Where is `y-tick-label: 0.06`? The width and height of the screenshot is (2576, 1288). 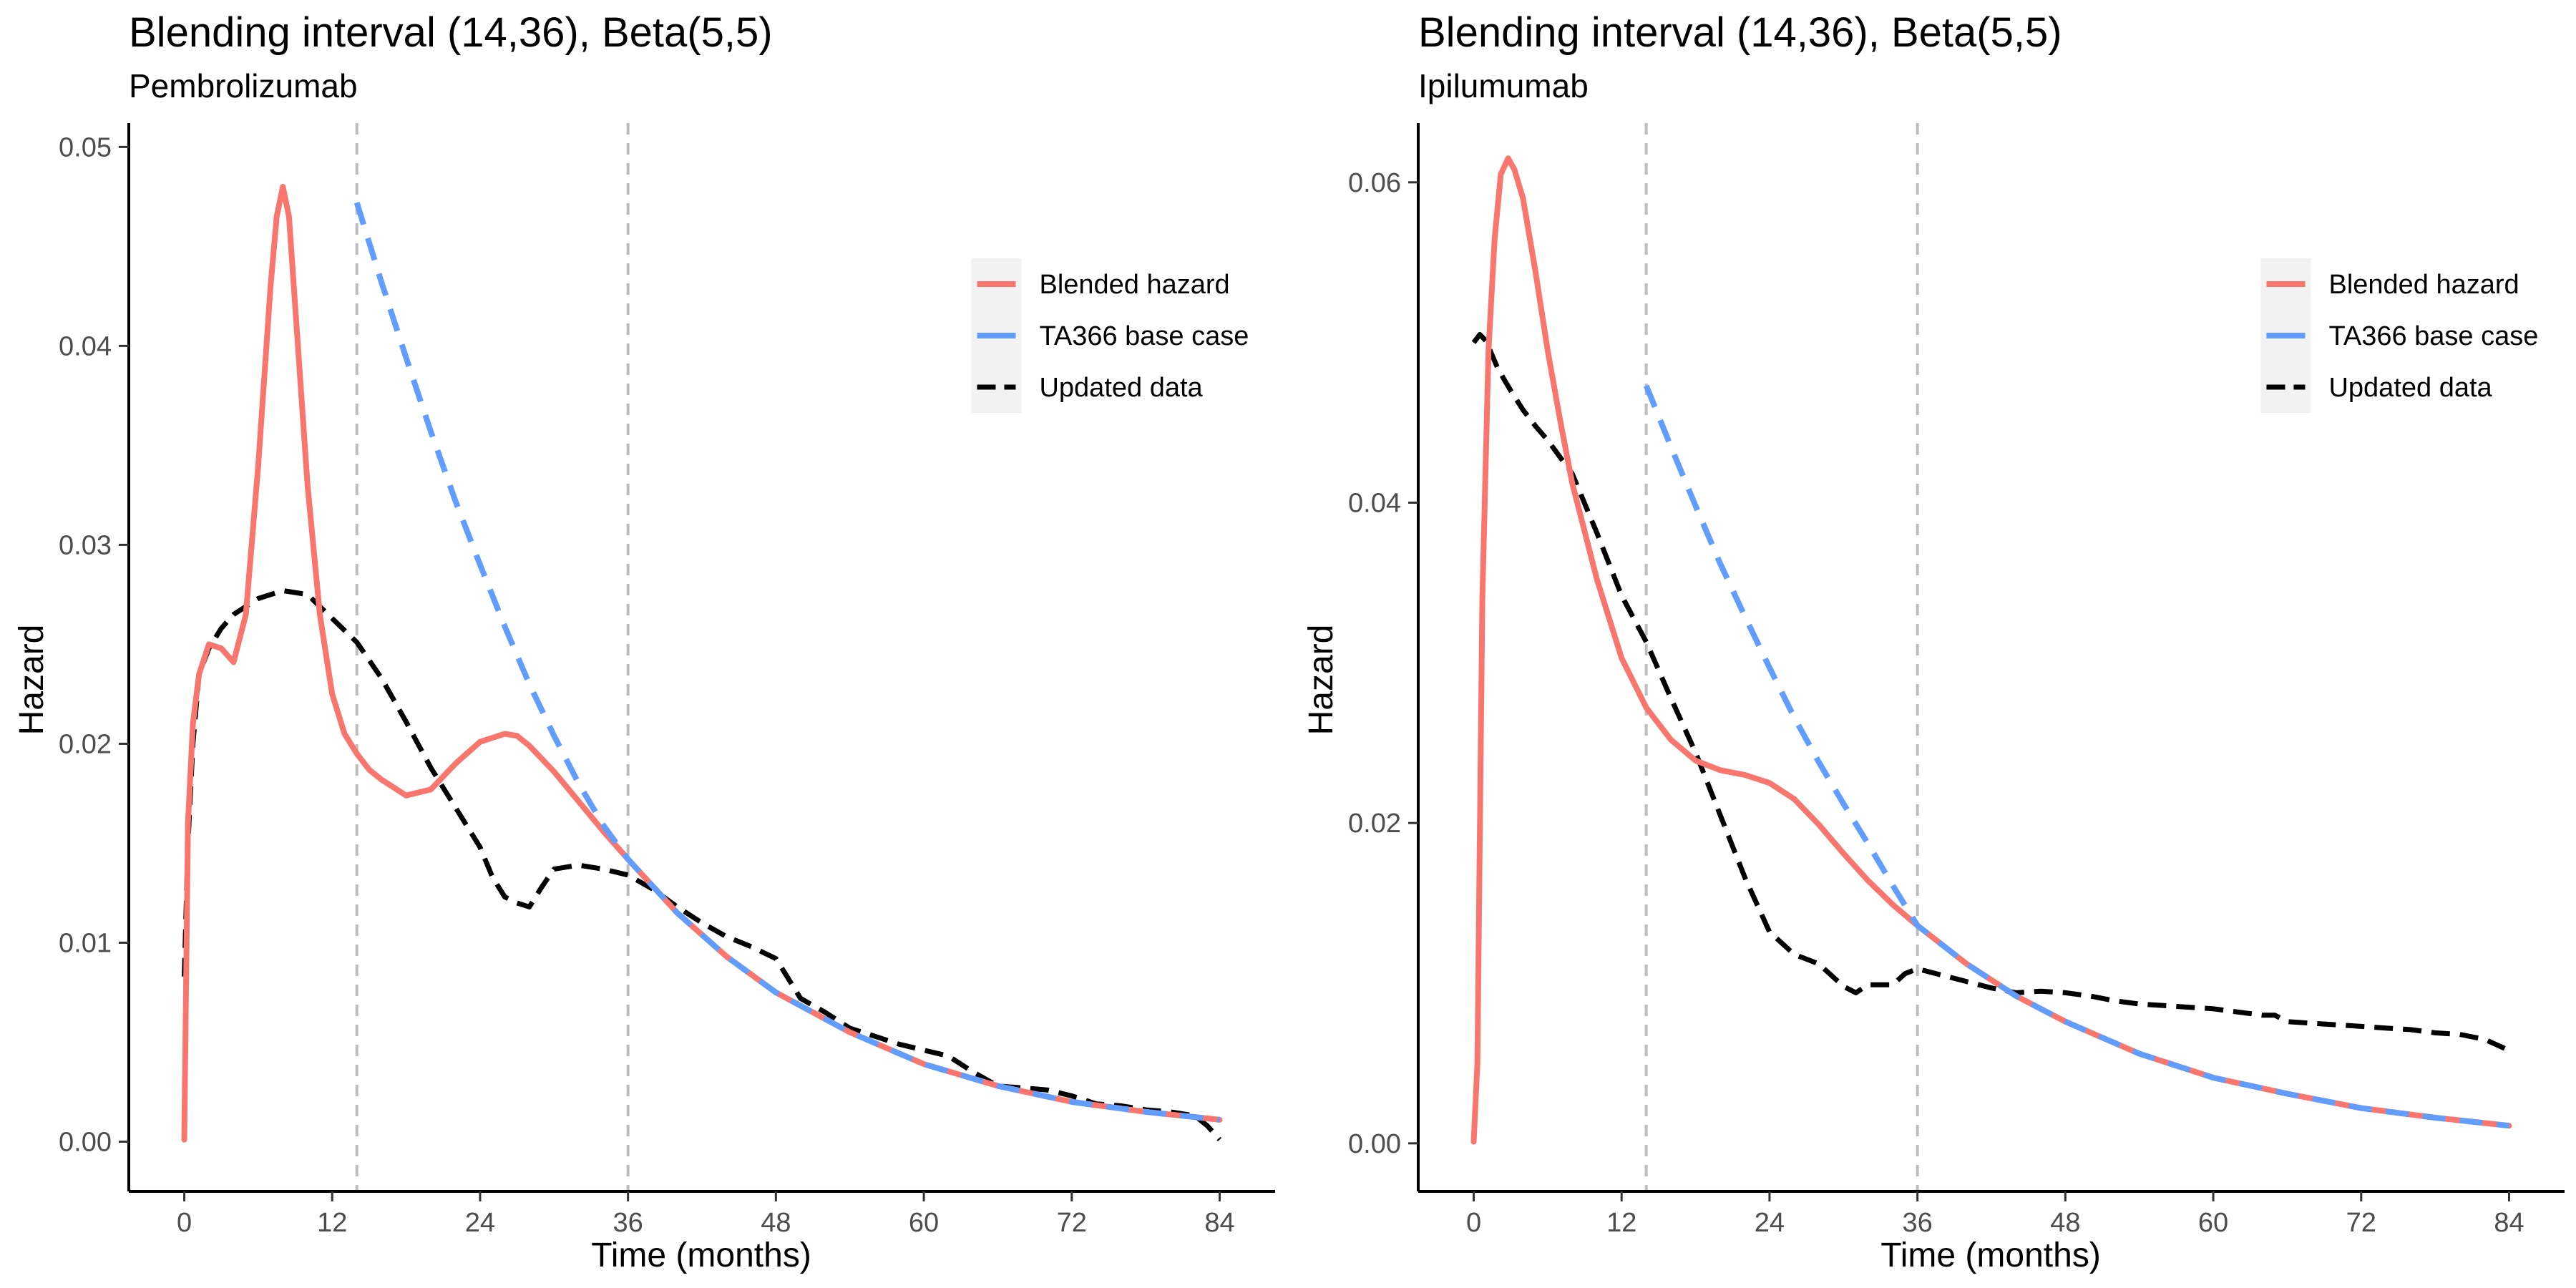 y-tick-label: 0.06 is located at coordinates (1374, 183).